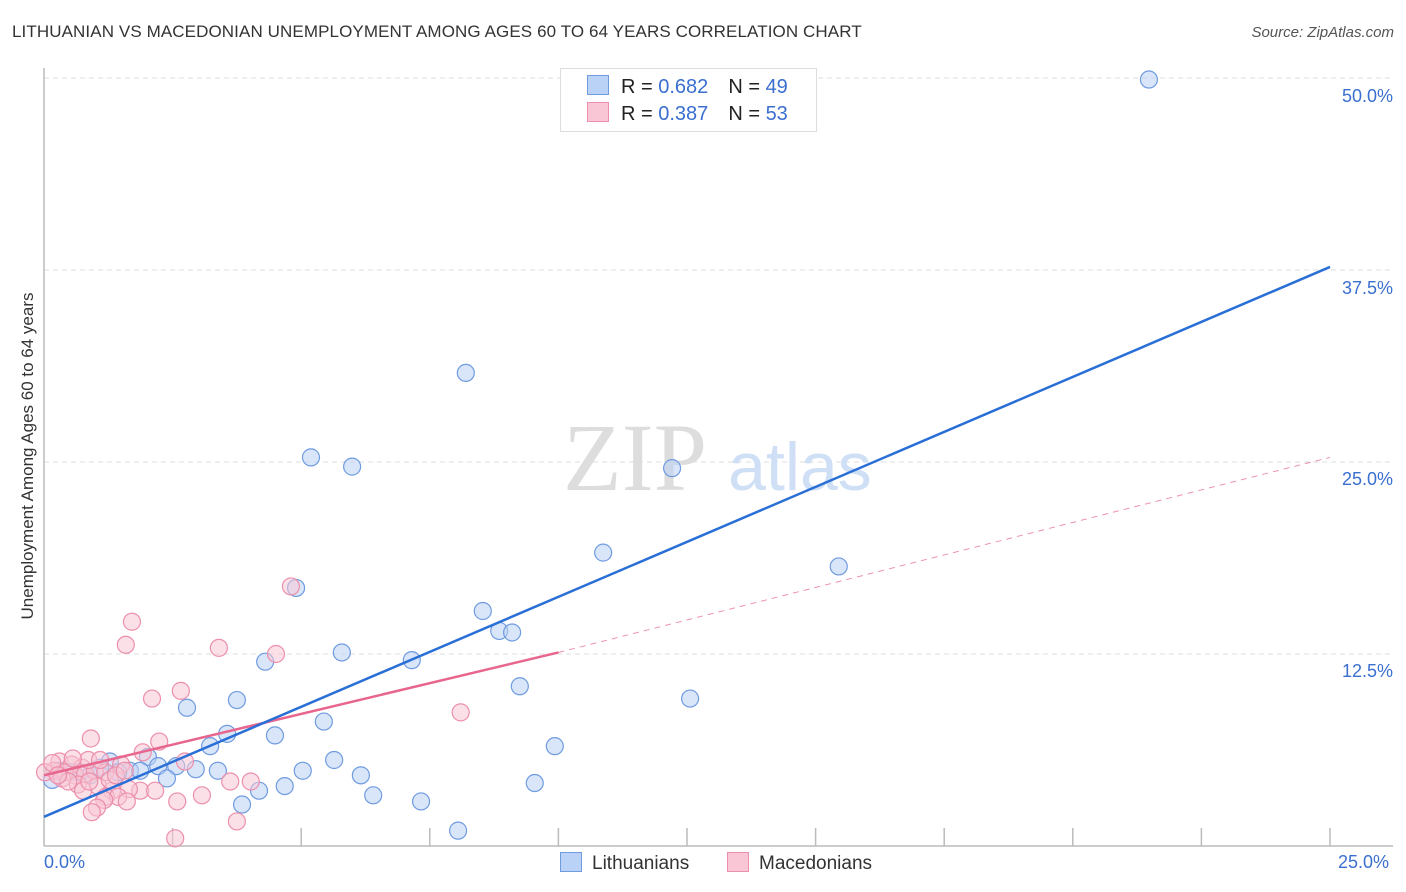 Image resolution: width=1406 pixels, height=892 pixels. Describe the element at coordinates (776, 114) in the screenshot. I see `n-value: 53` at that location.